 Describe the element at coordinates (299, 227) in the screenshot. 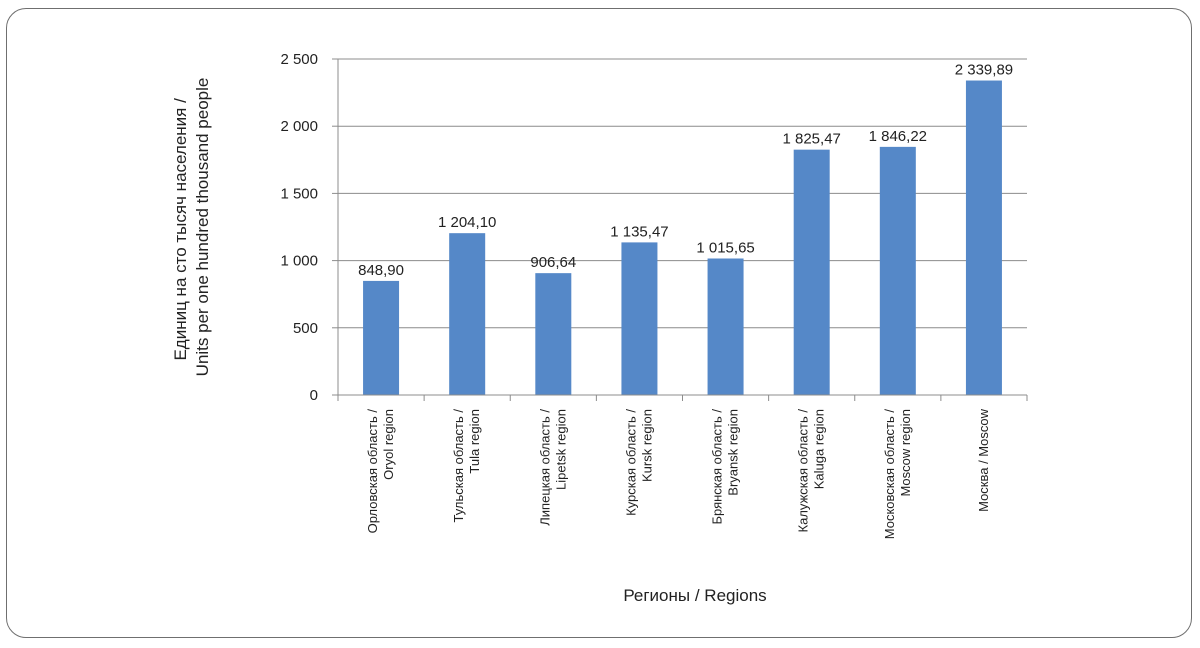

I see `y-tick-labels: 0 500 1 000 1 500 2 000 2 500` at that location.